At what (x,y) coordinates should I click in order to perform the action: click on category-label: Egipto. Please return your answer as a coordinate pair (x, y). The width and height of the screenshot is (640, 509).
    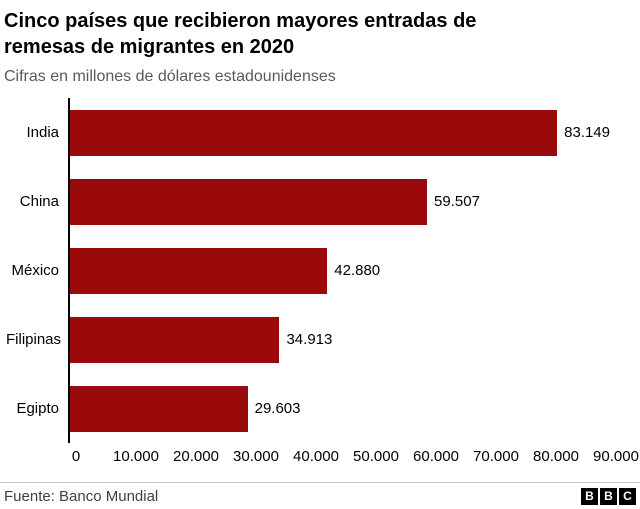
    Looking at the image, I should click on (37, 408).